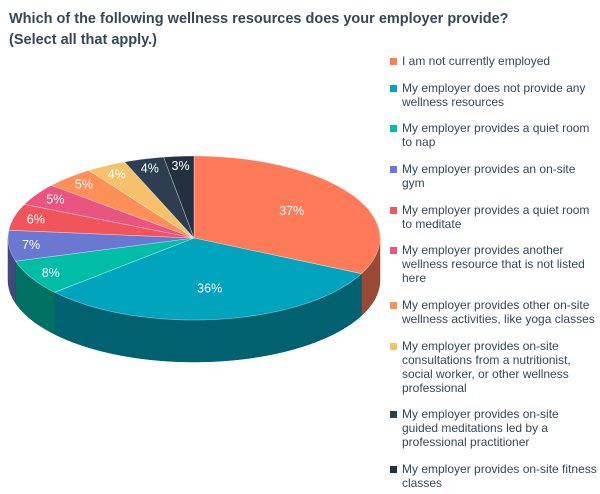 This screenshot has width=600, height=494. Describe the element at coordinates (31, 245) in the screenshot. I see `data-label: 7%` at that location.